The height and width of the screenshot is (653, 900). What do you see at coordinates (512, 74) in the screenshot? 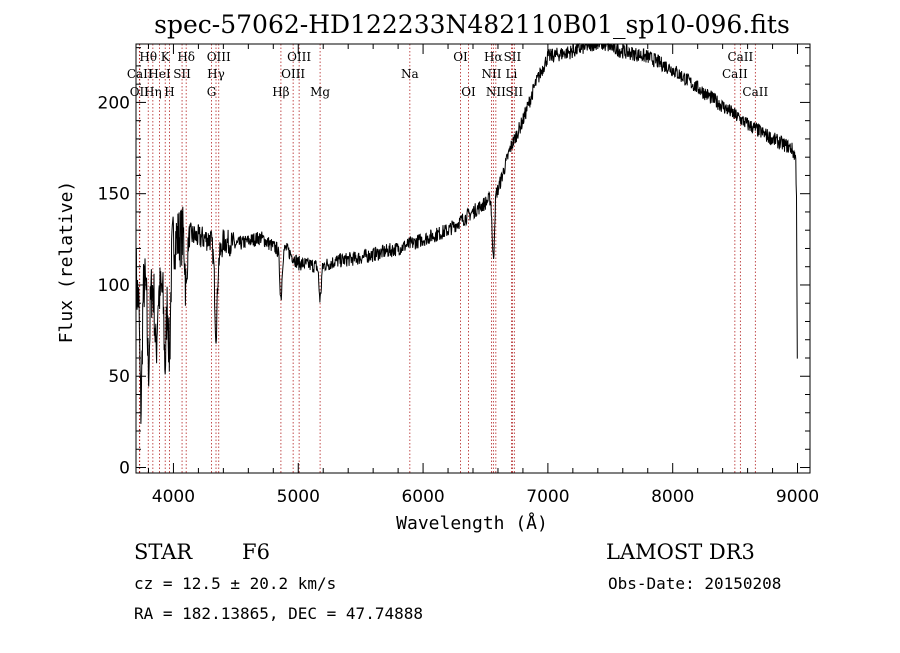
I see `spectral-line-label: Li` at bounding box center [512, 74].